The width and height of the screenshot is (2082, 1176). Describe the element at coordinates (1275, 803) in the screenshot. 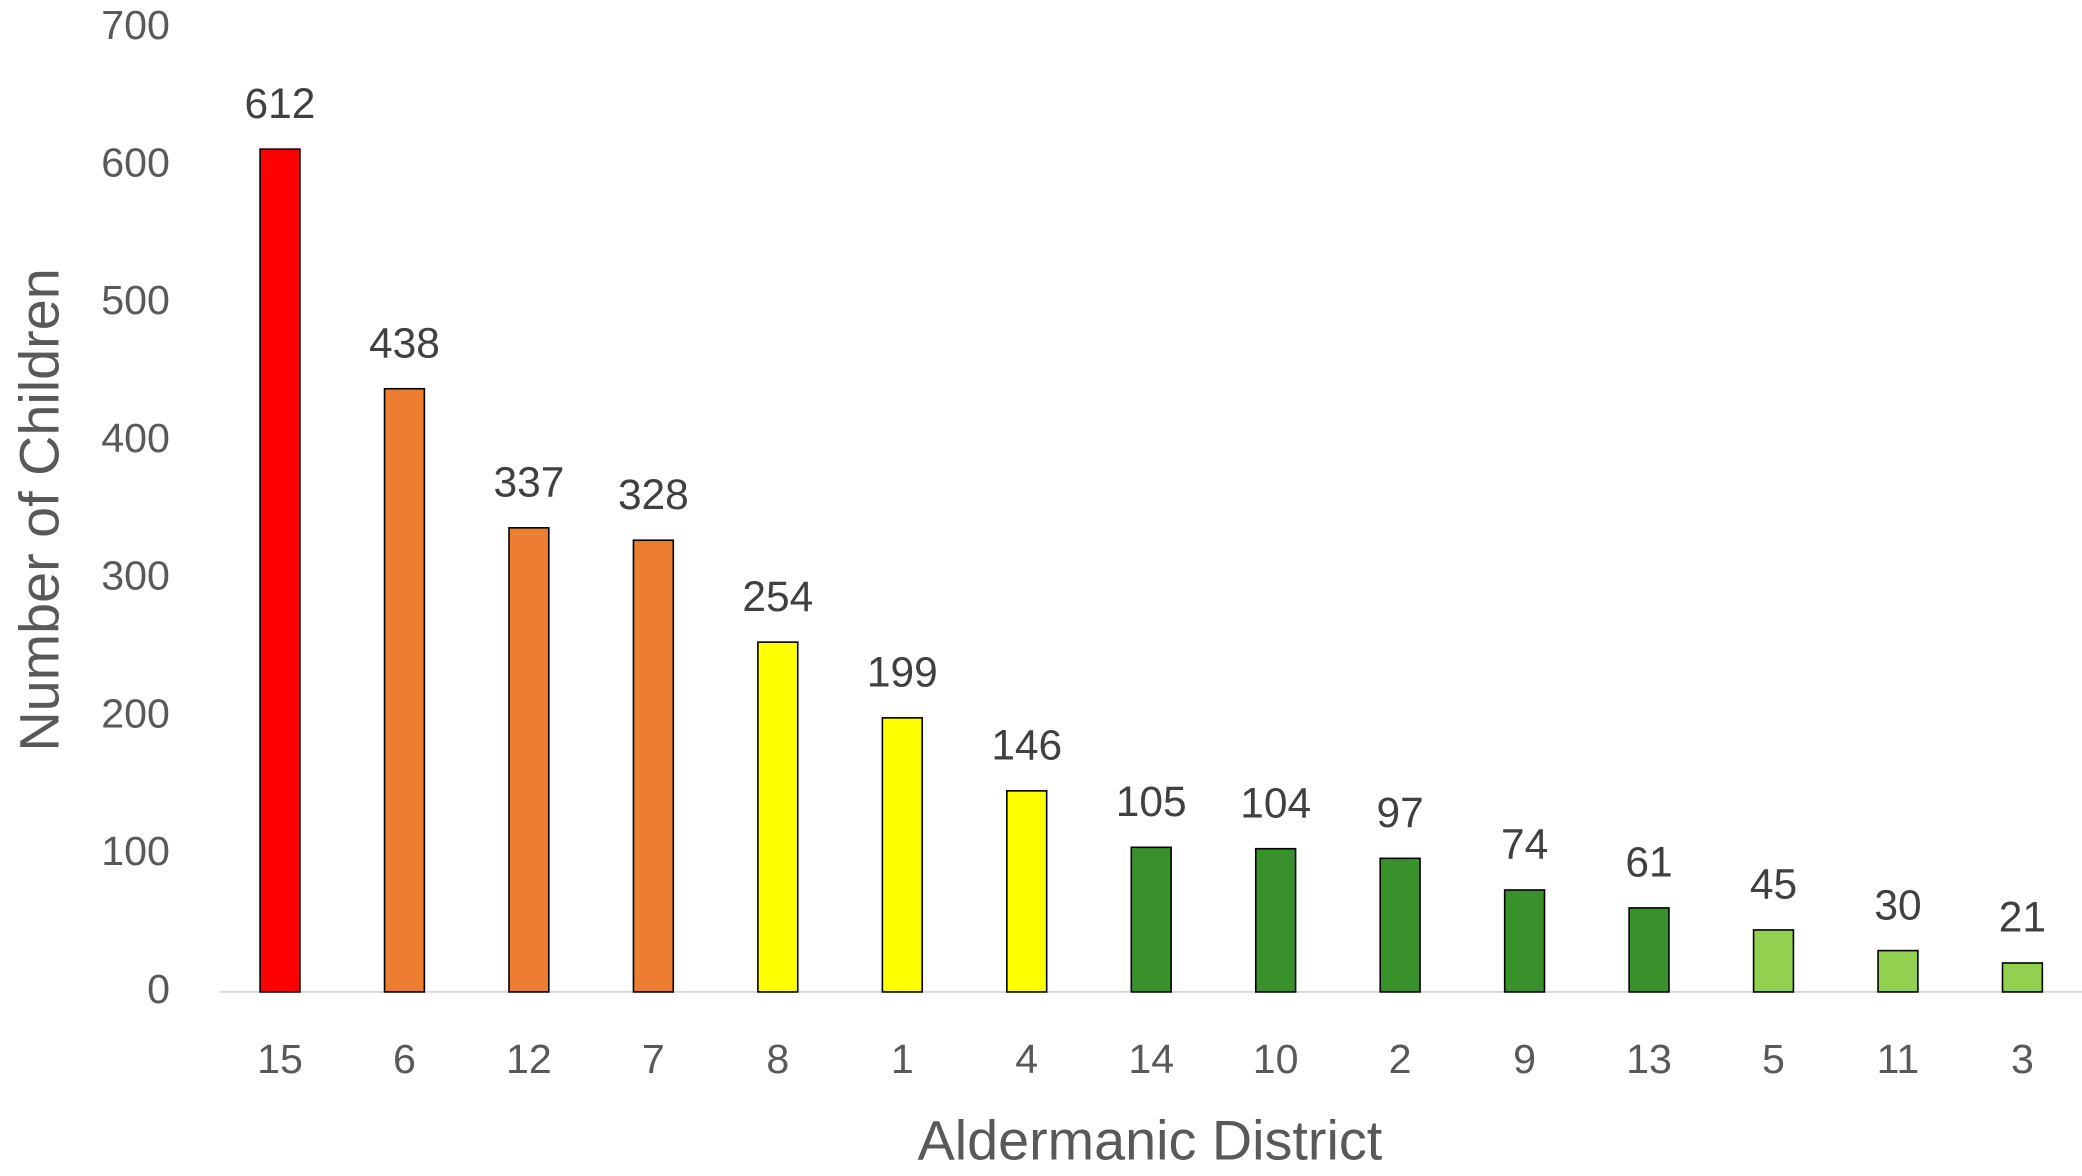

I see `data-label: 104` at that location.